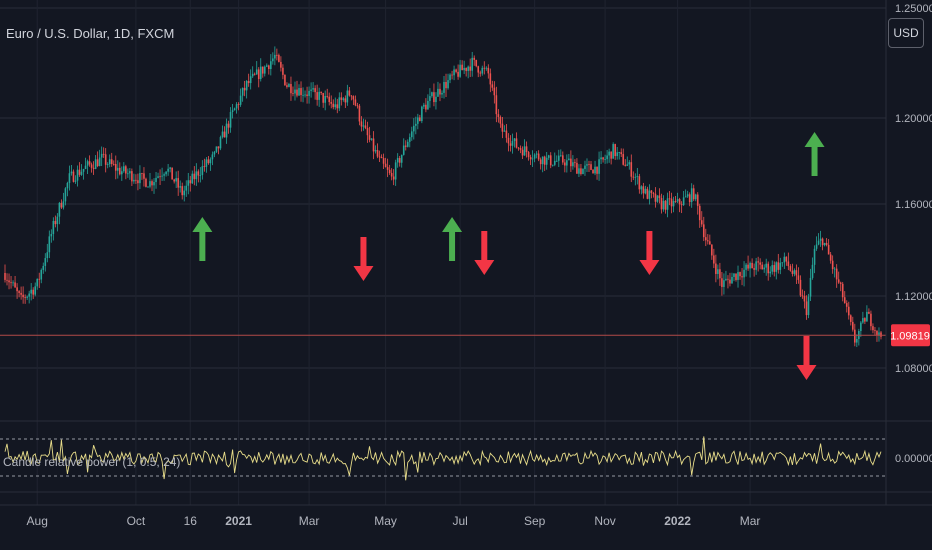 This screenshot has width=932, height=550. I want to click on time-tick-label: May, so click(385, 521).